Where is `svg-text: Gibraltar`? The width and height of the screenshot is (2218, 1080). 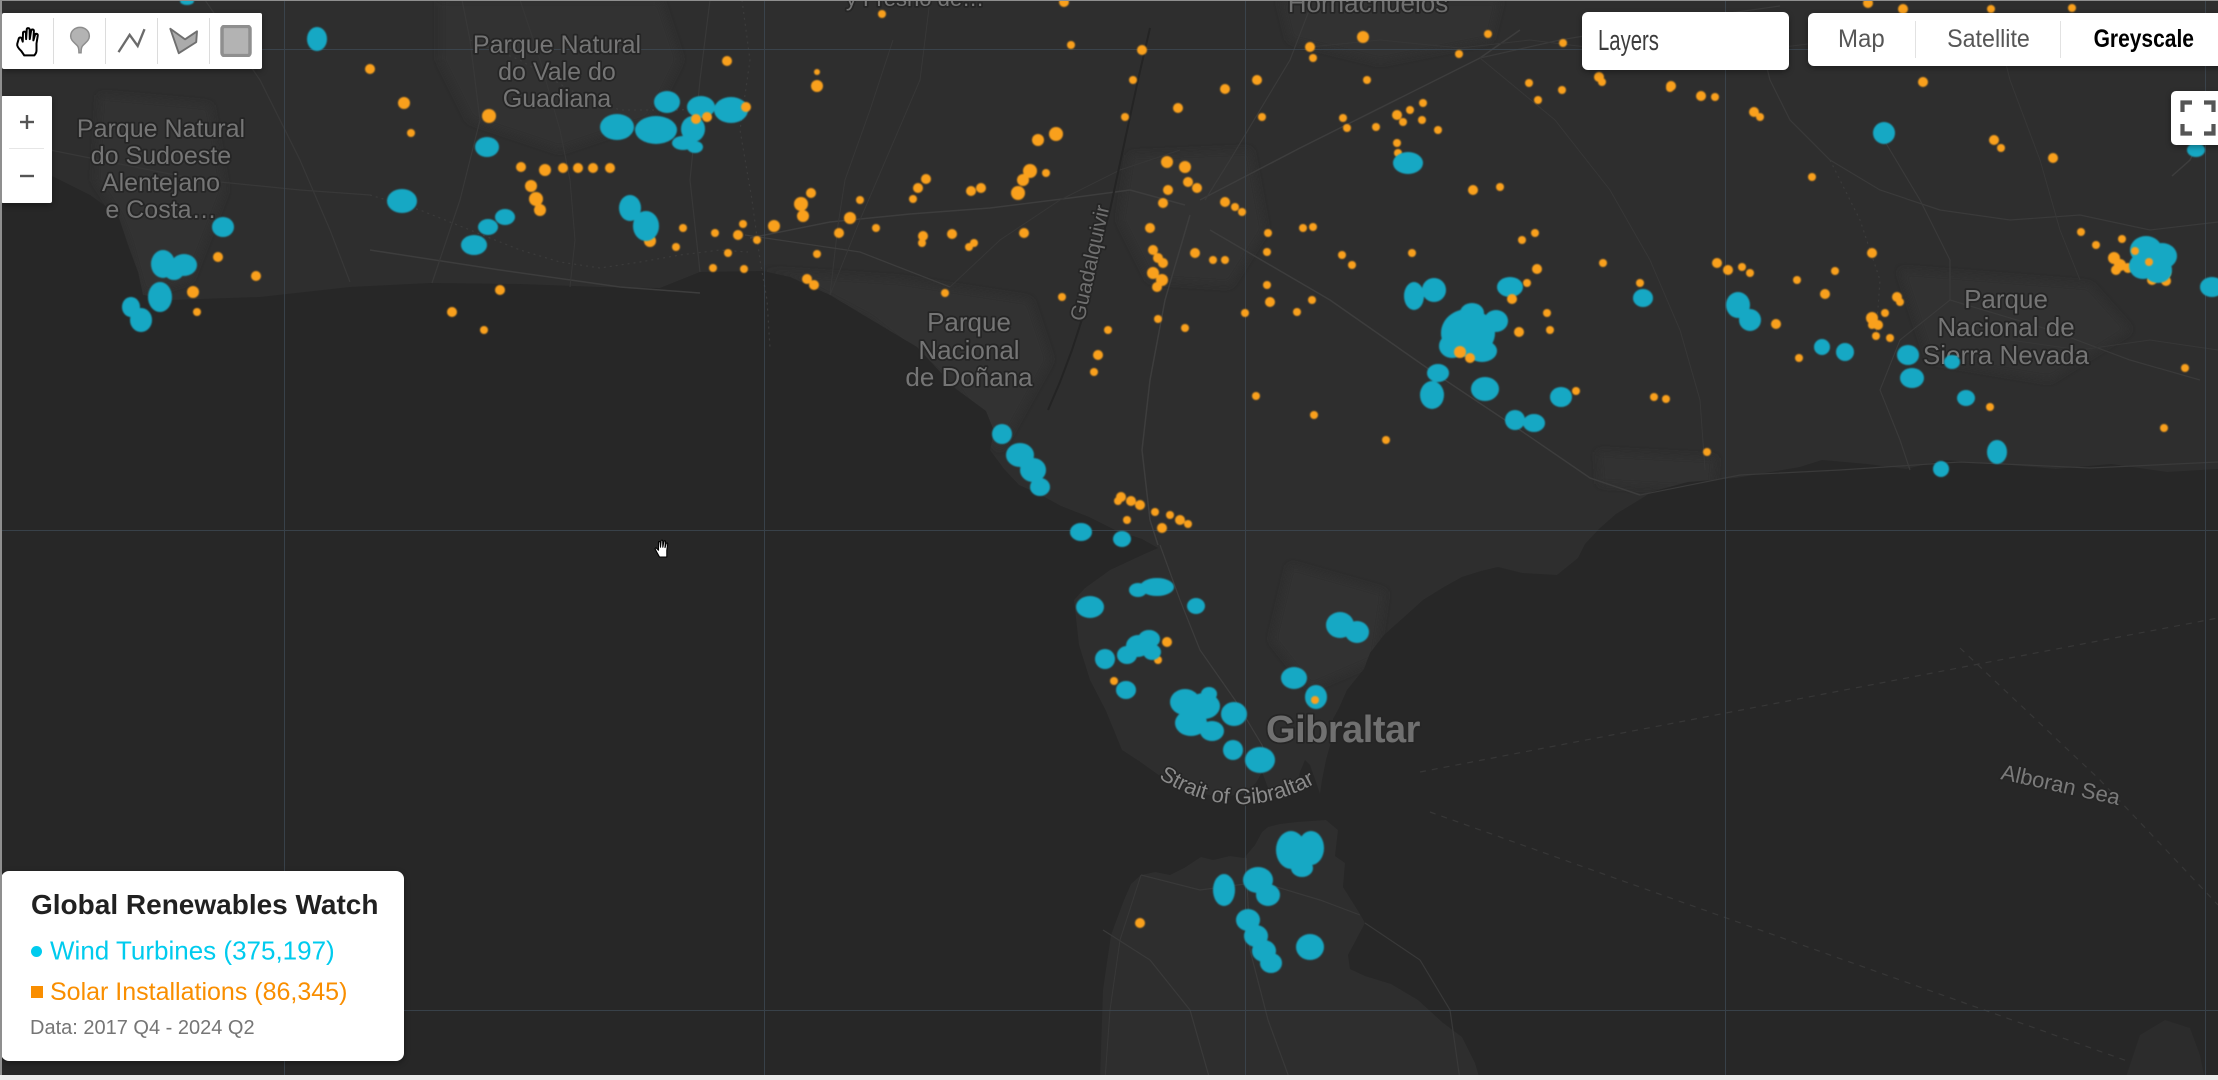
svg-text: Gibraltar is located at coordinates (1343, 730).